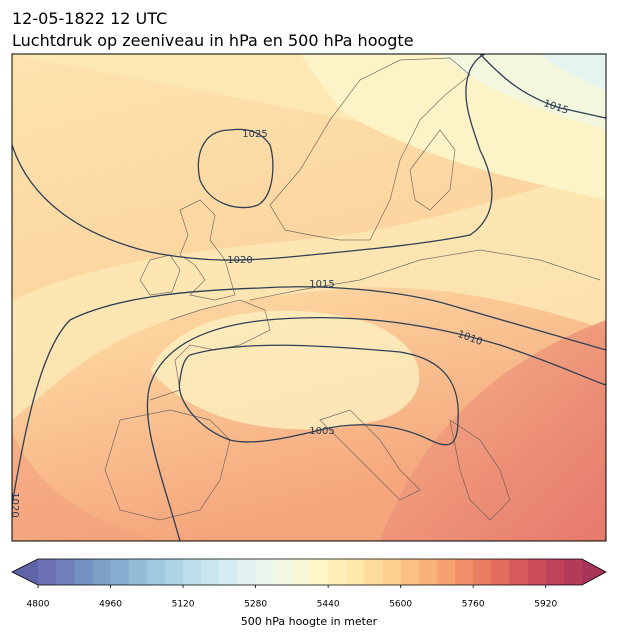 The height and width of the screenshot is (639, 618). I want to click on colorbar-tick-label: 5280, so click(255, 605).